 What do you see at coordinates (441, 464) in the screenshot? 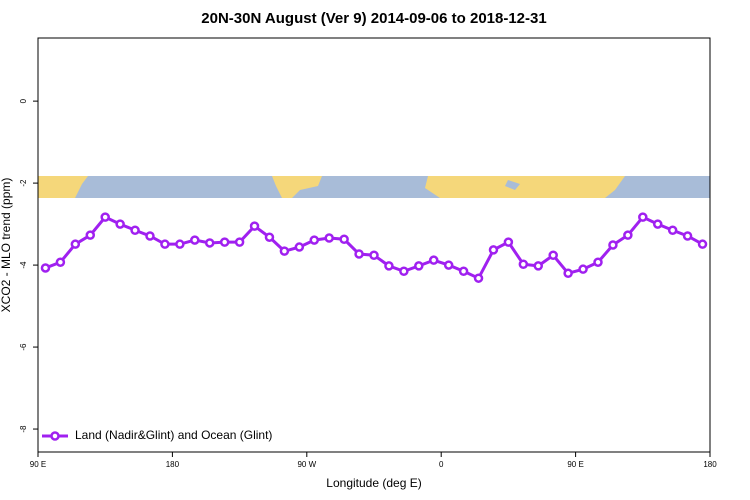
I see `x-tick-label: 0` at bounding box center [441, 464].